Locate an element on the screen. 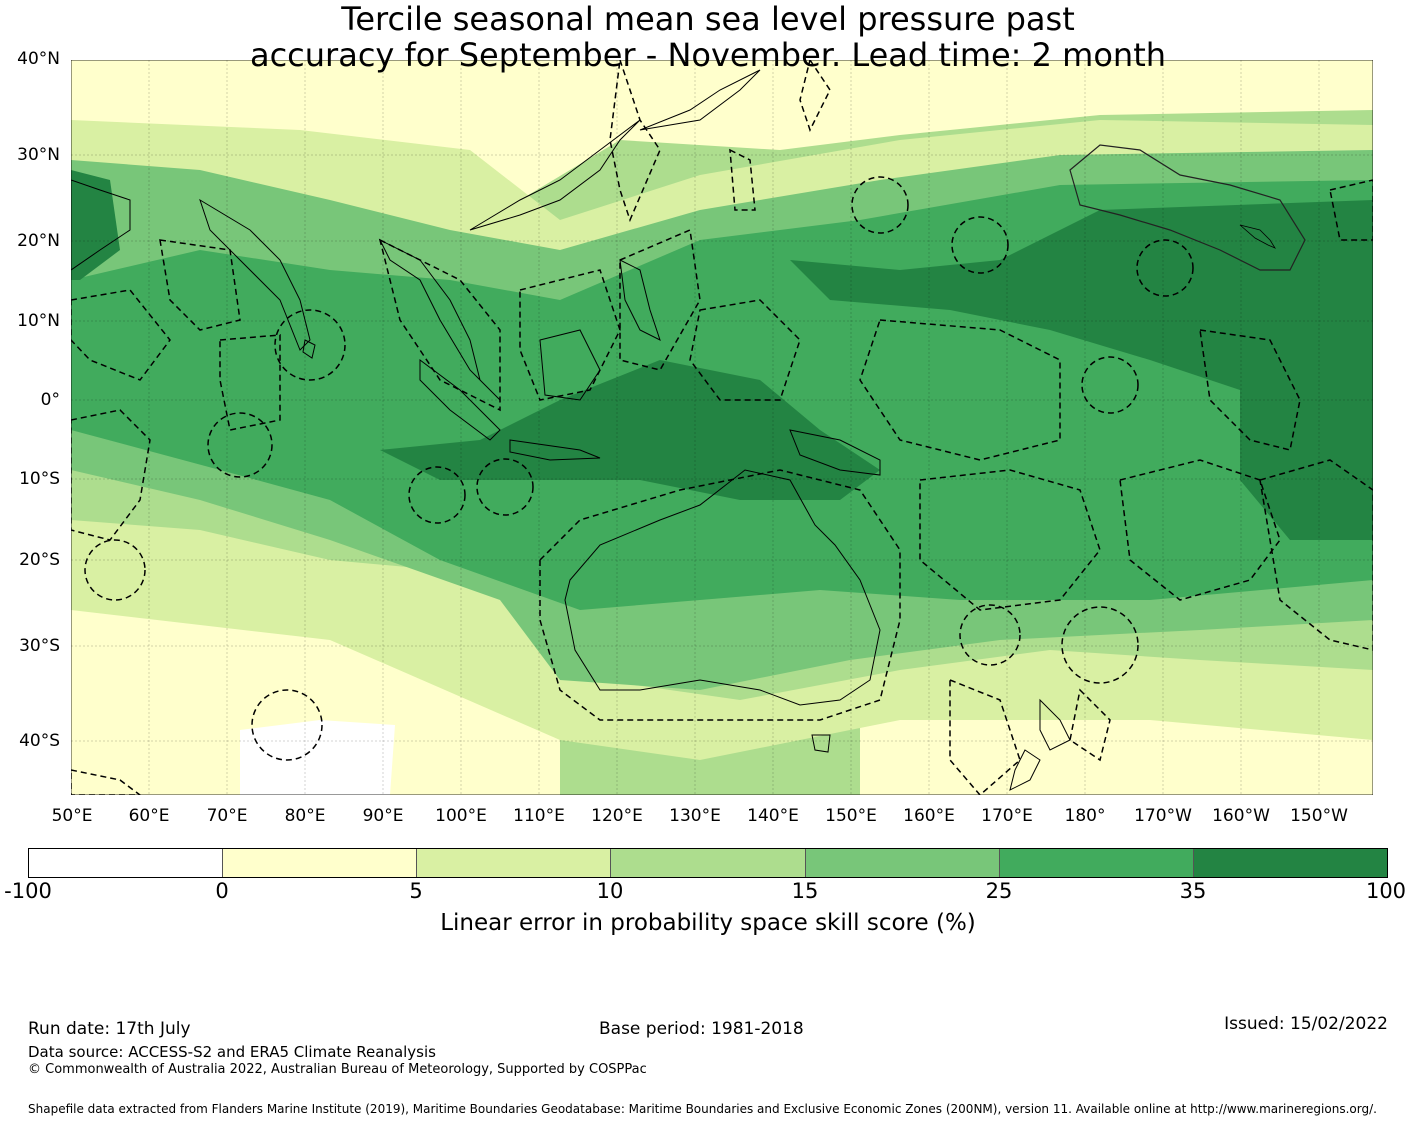 The width and height of the screenshot is (1416, 1125). colorbar-tick: -100 is located at coordinates (28, 891).